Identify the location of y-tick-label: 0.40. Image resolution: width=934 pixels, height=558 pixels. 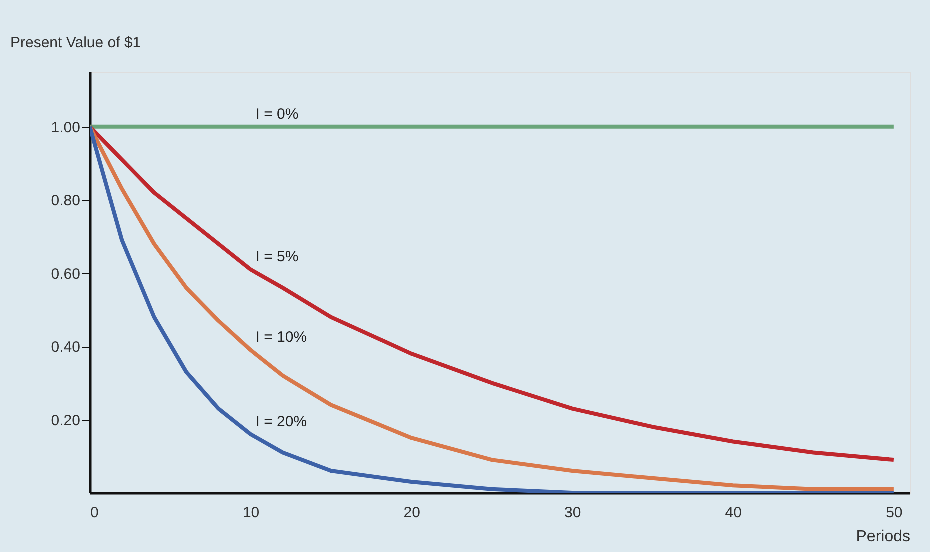
(65, 347).